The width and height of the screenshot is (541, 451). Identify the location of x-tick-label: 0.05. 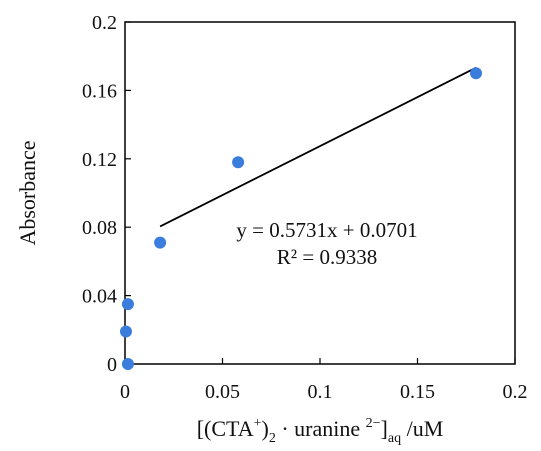
(222, 392).